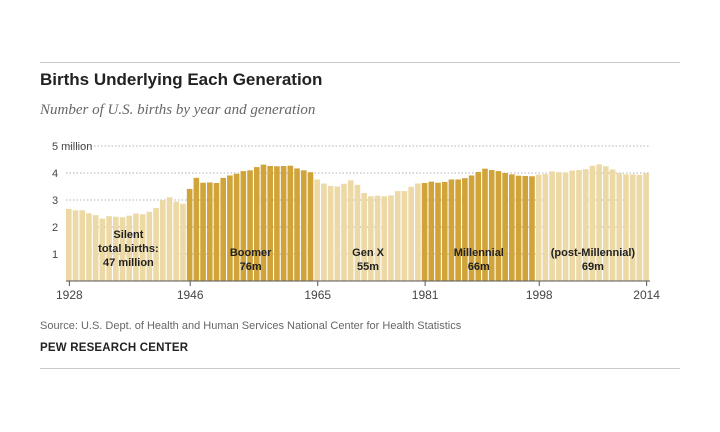 The height and width of the screenshot is (432, 720). Describe the element at coordinates (303, 225) in the screenshot. I see `bar-1963` at that location.